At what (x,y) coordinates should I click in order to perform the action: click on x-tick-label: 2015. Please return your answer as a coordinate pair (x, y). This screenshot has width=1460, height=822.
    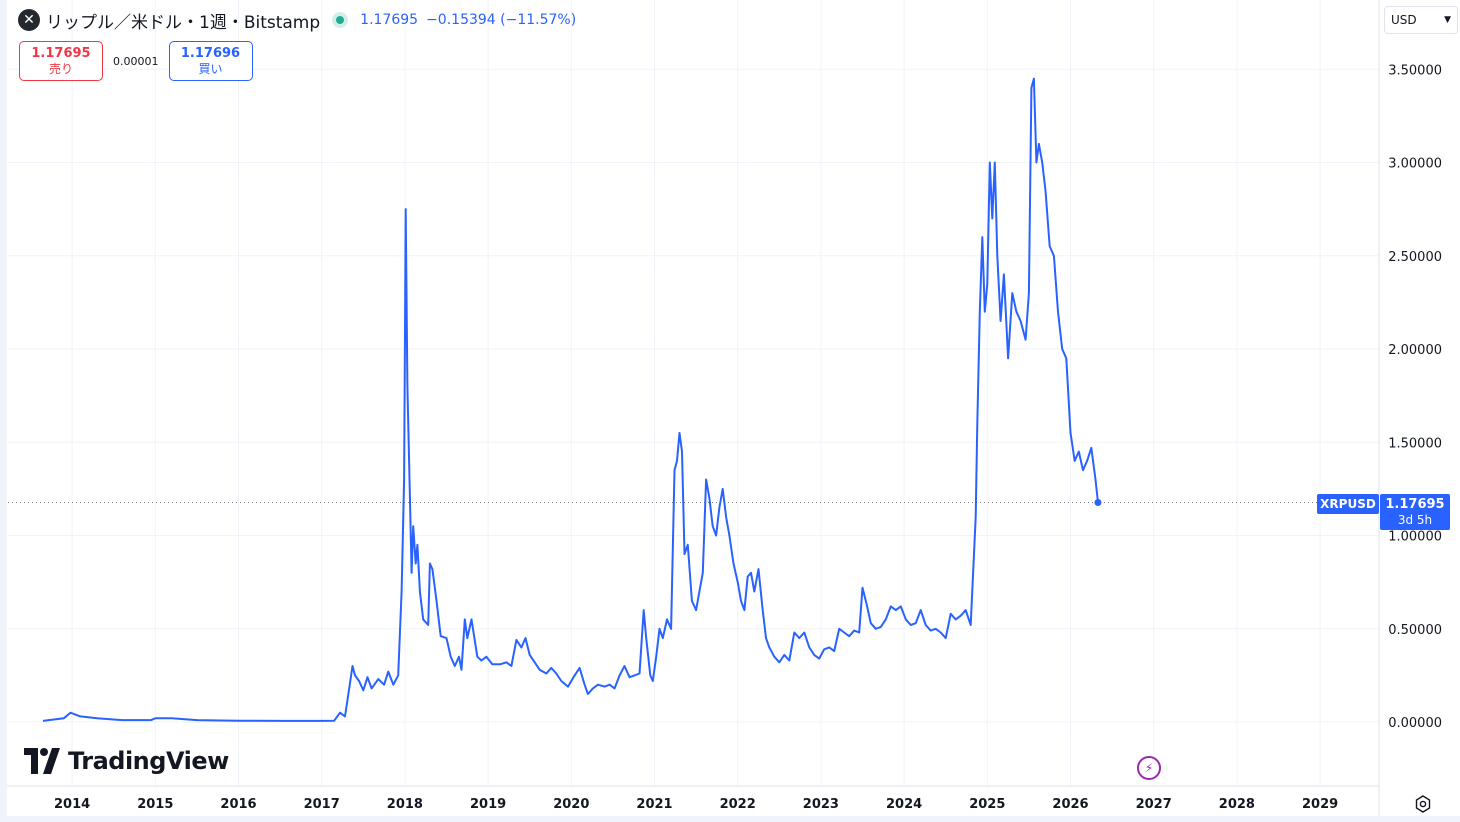
    Looking at the image, I should click on (155, 804).